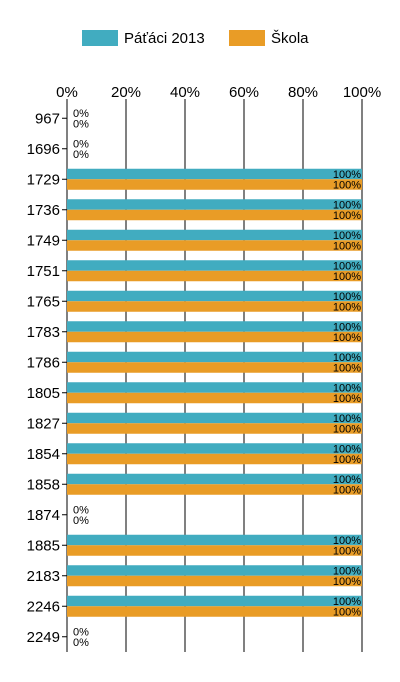 The width and height of the screenshot is (400, 682). I want to click on legend-item-series1: Páťáci 2013, so click(143, 38).